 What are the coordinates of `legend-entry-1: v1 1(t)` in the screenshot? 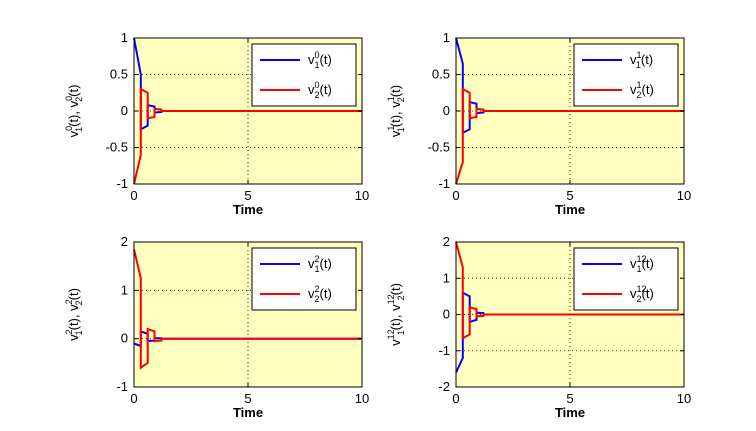 It's located at (641, 60).